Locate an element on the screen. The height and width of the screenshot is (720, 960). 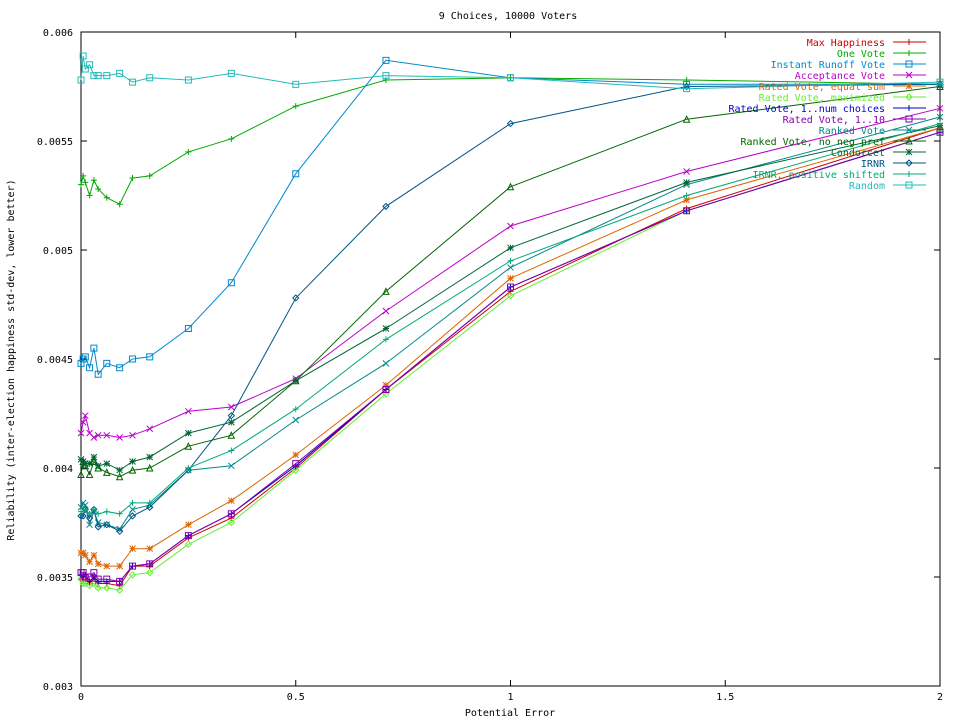
legend-label: Rated Vote, 1..10 is located at coordinates (834, 120).